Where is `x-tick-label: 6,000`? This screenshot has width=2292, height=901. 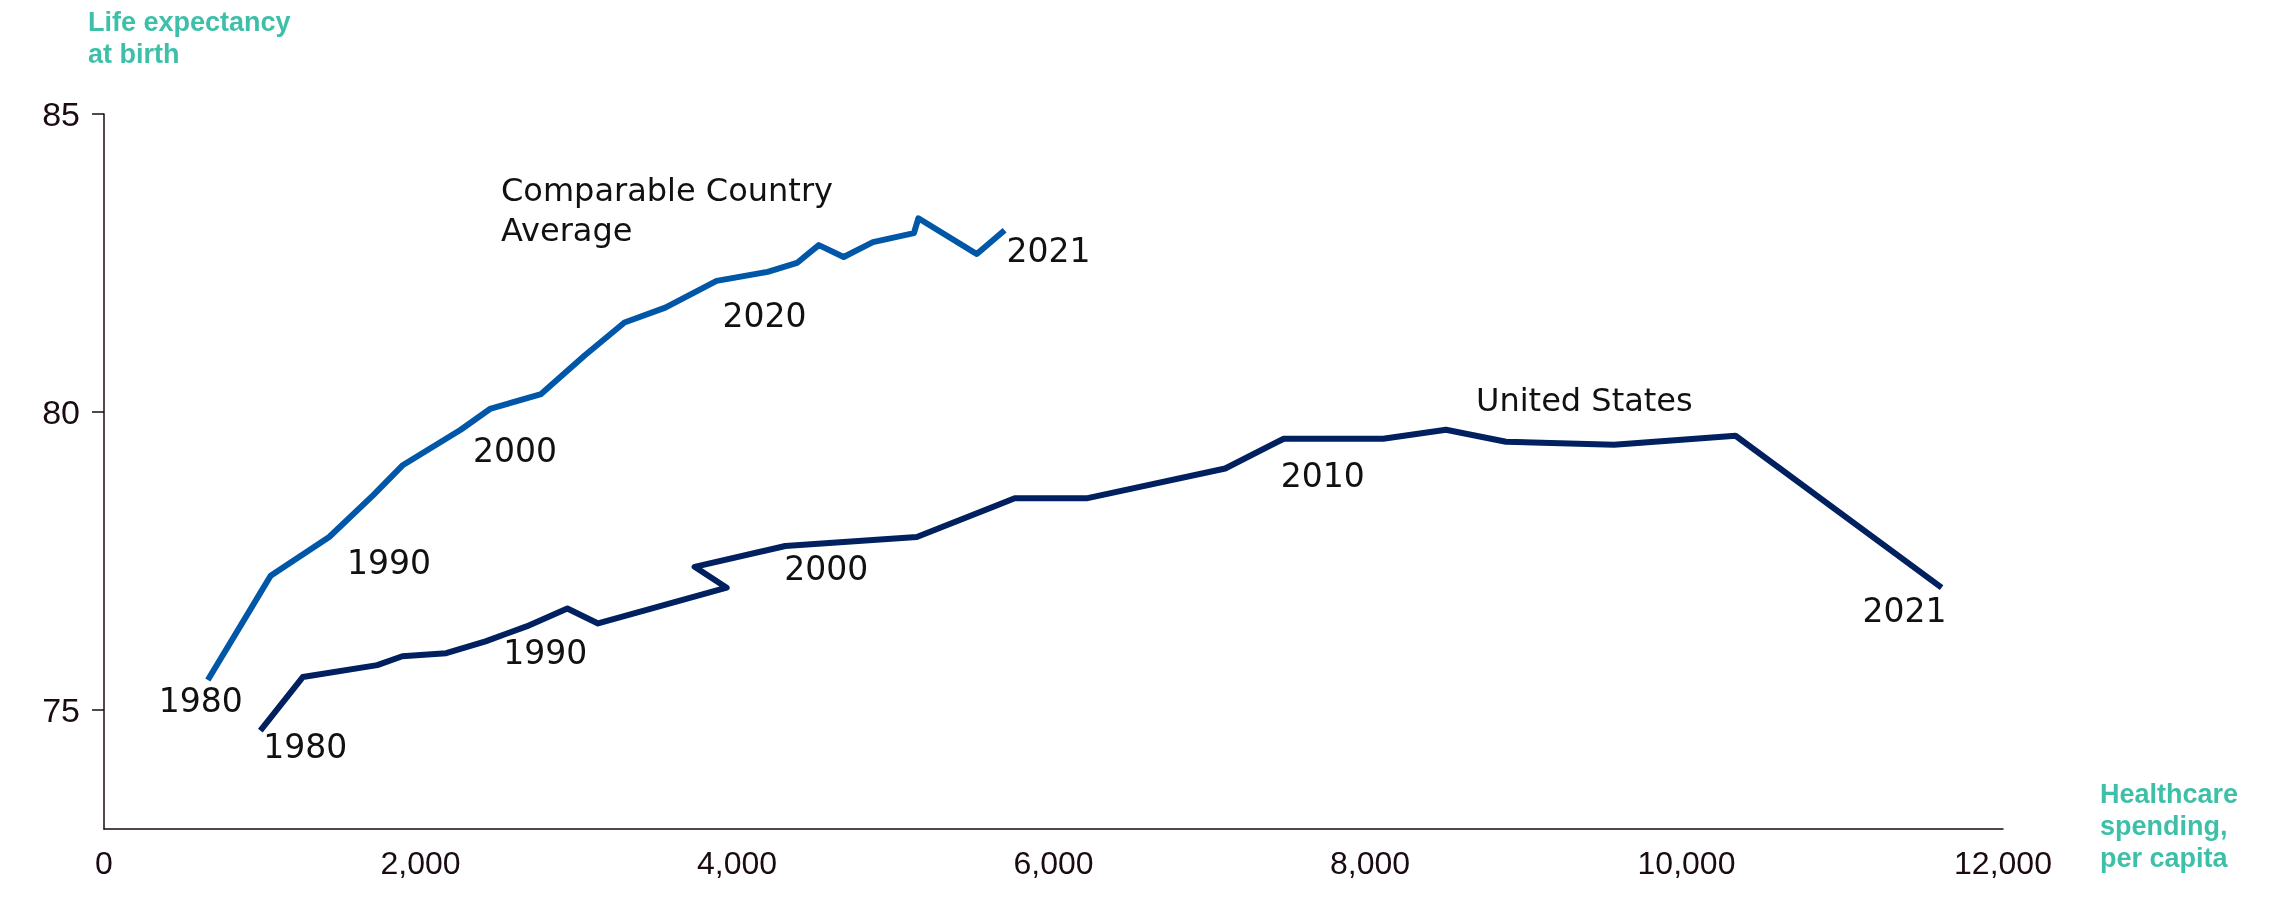 x-tick-label: 6,000 is located at coordinates (1053, 863).